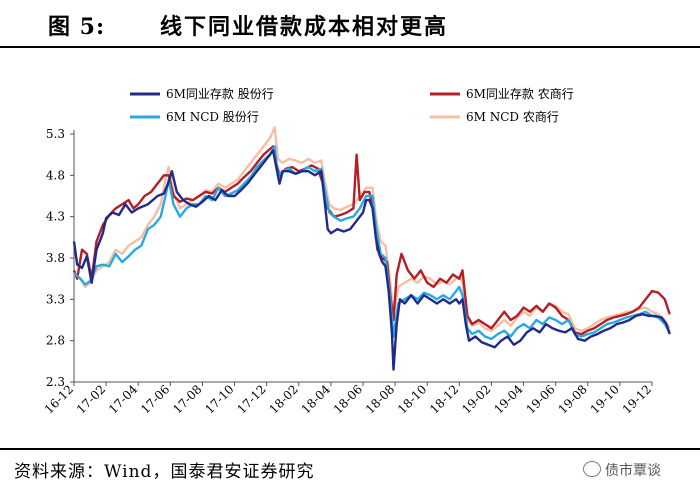 This screenshot has width=700, height=494. Describe the element at coordinates (55, 134) in the screenshot. I see `y-tick-label: 5.3` at that location.